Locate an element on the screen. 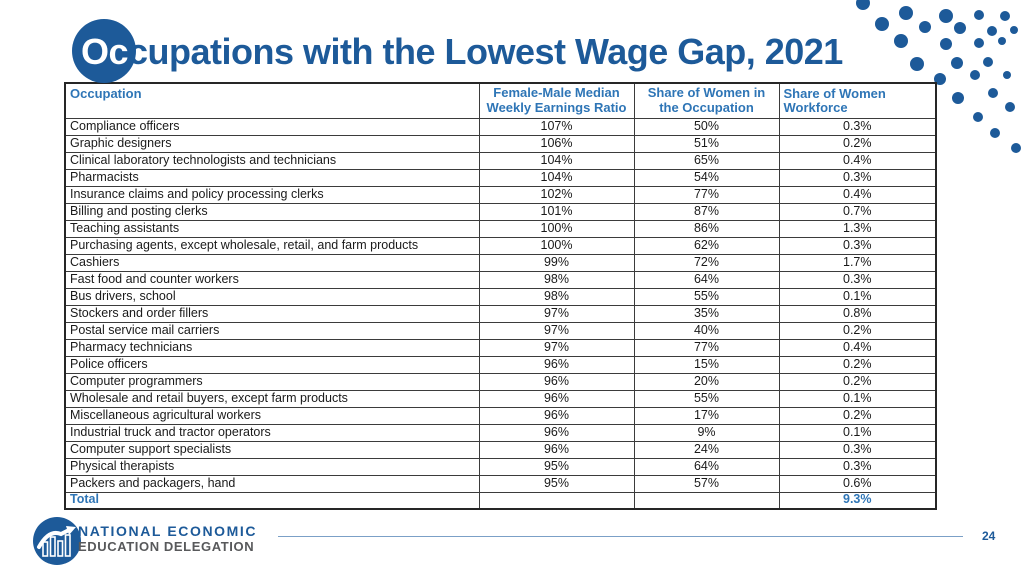 Image resolution: width=1024 pixels, height=576 pixels. page-number: 24 is located at coordinates (989, 536).